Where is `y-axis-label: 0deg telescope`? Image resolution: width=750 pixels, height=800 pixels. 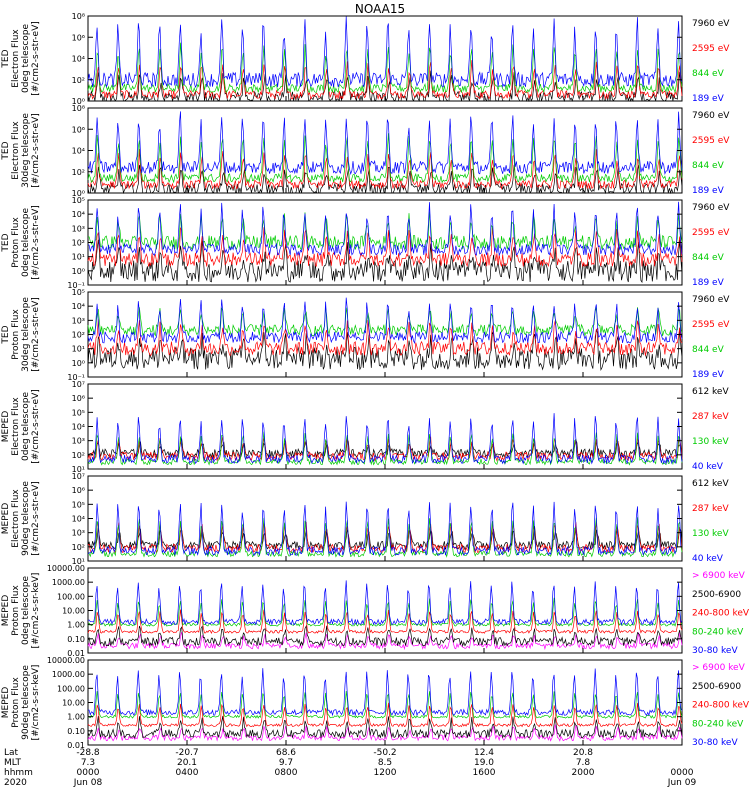
y-axis-label: 0deg telescope is located at coordinates (26, 427).